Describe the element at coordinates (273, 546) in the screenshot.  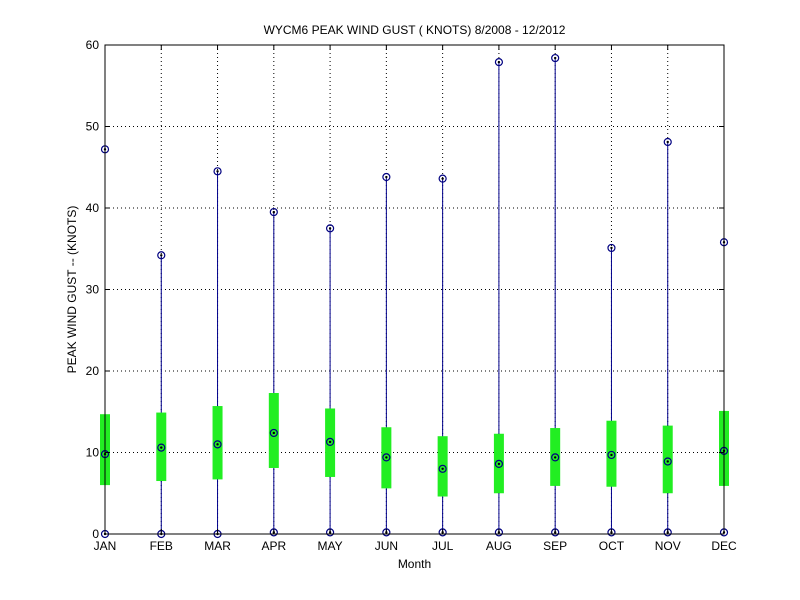
I see `x-tick-label: APR` at that location.